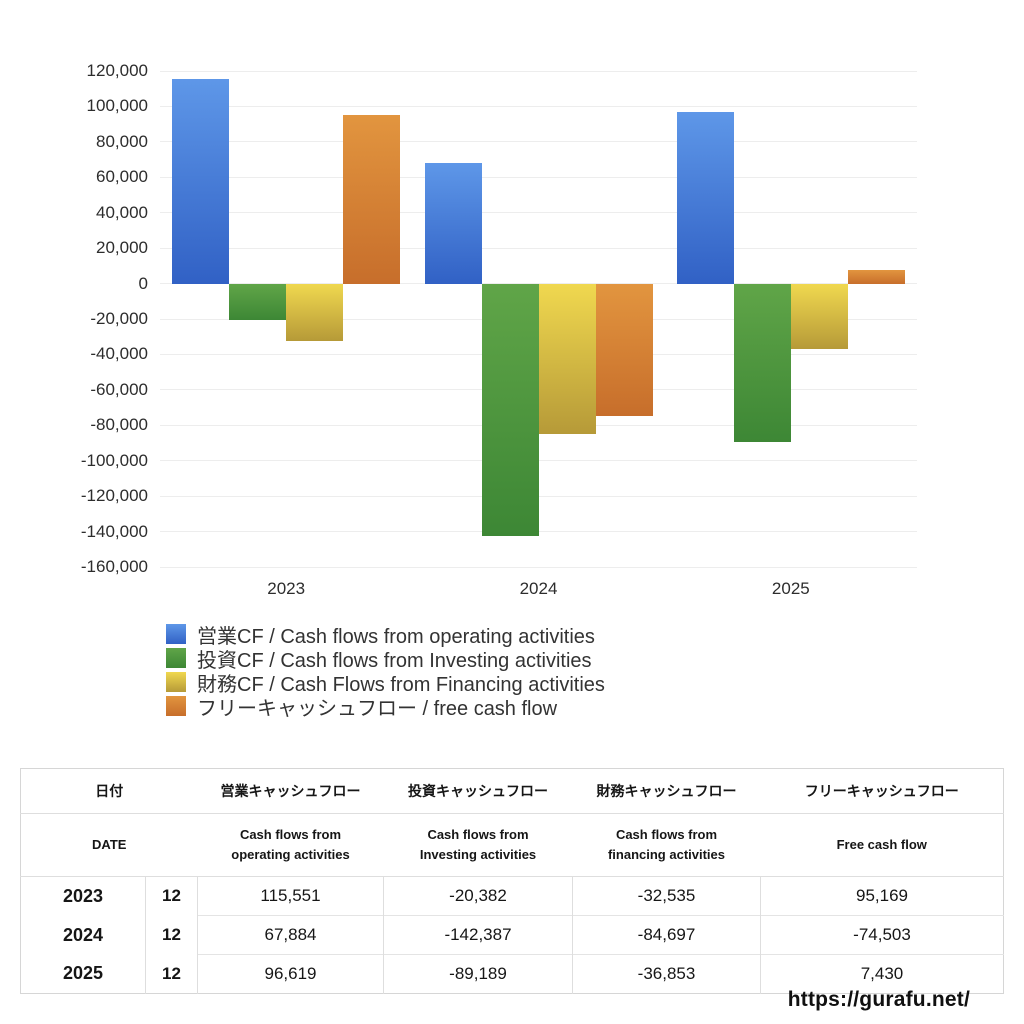 The height and width of the screenshot is (1024, 1024). What do you see at coordinates (122, 212) in the screenshot?
I see `y-axis-tick-label: 40,000` at bounding box center [122, 212].